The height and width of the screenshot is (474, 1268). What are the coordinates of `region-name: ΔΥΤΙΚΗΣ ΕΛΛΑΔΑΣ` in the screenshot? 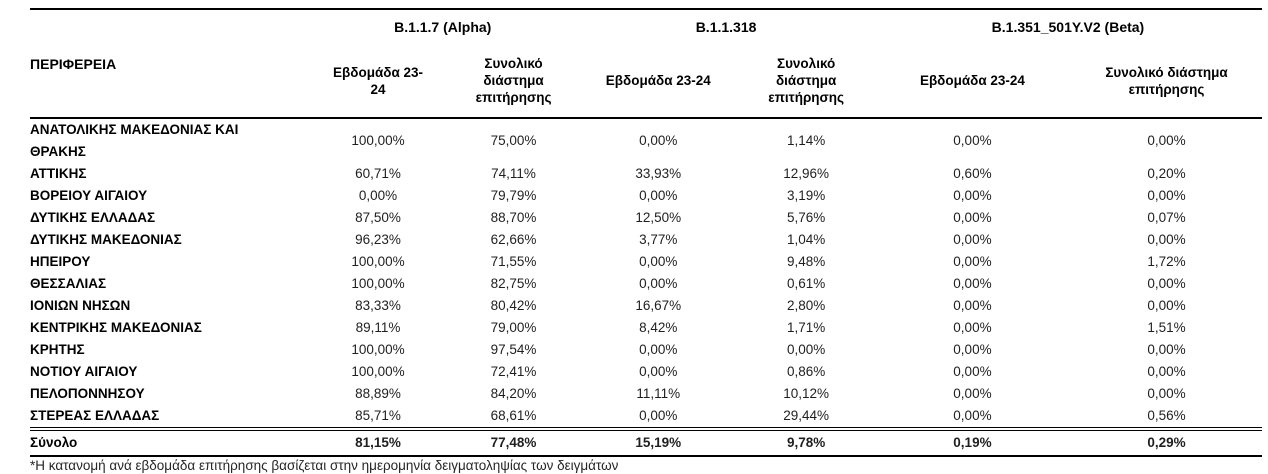 It's located at (93, 217).